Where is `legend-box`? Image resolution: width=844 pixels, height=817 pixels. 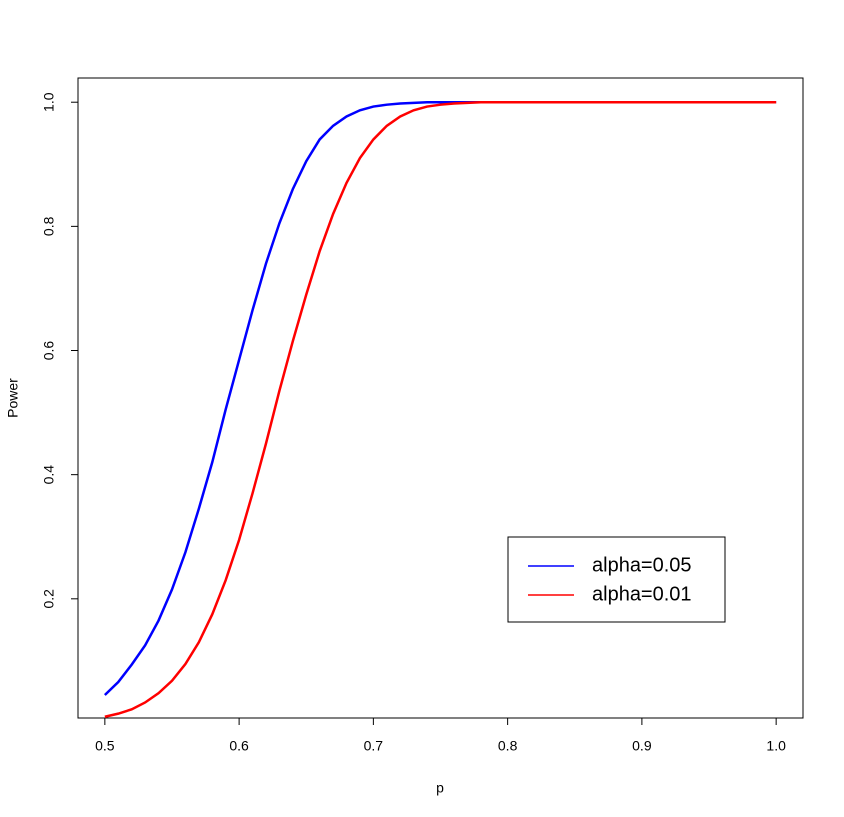 legend-box is located at coordinates (616, 579).